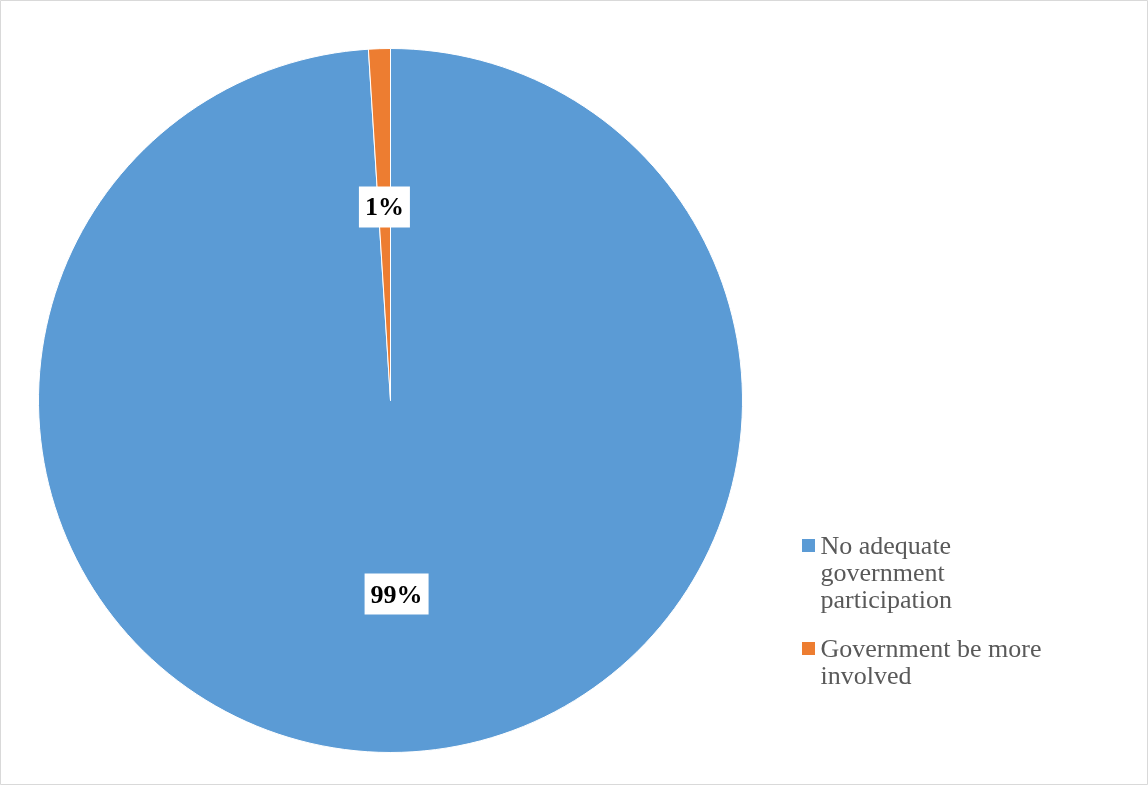 The width and height of the screenshot is (1148, 785). What do you see at coordinates (886, 572) in the screenshot?
I see `legend-label: No adequate government participation` at bounding box center [886, 572].